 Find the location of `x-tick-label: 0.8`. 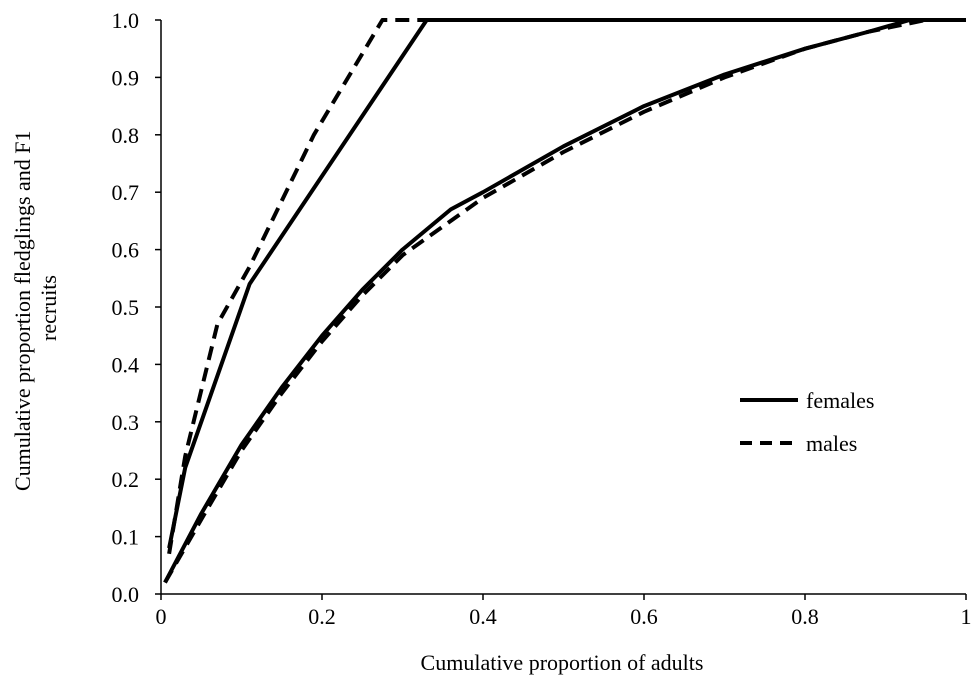

x-tick-label: 0.8 is located at coordinates (805, 616).